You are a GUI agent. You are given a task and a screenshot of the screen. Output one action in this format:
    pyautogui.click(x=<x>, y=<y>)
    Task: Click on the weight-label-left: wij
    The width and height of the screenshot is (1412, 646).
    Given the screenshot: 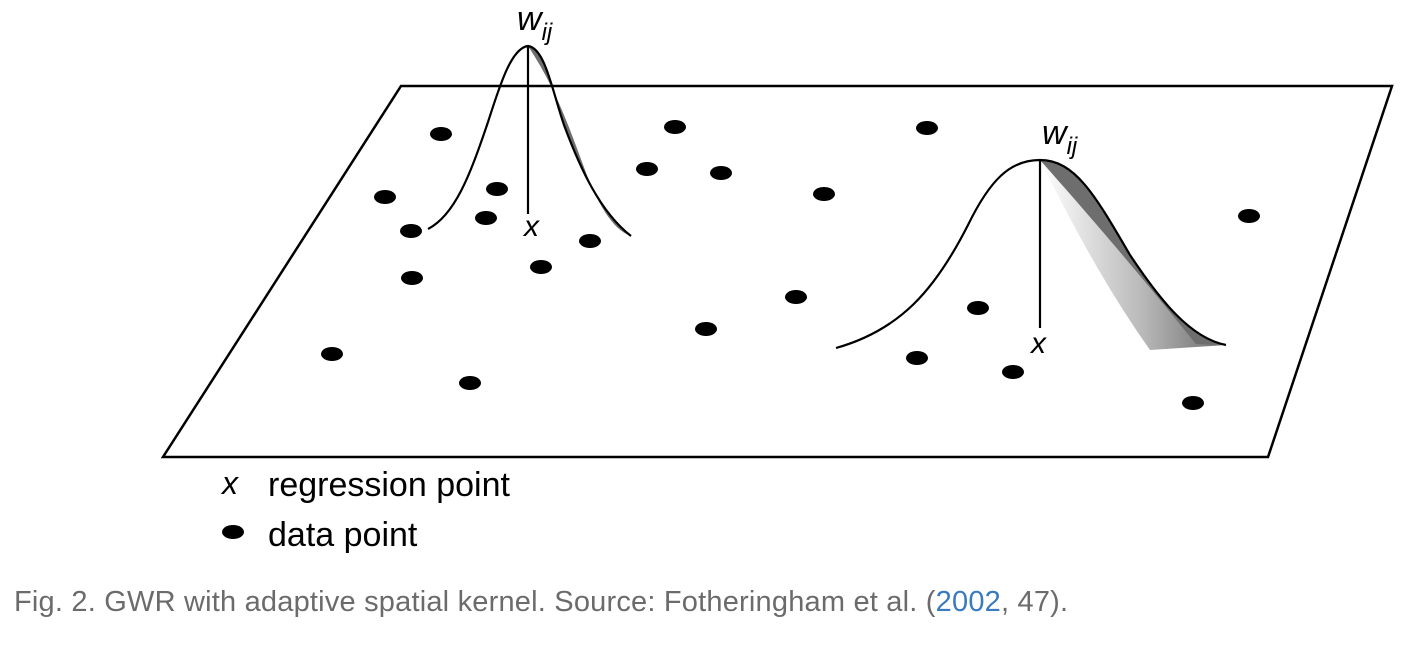 What is the action you would take?
    pyautogui.click(x=535, y=23)
    